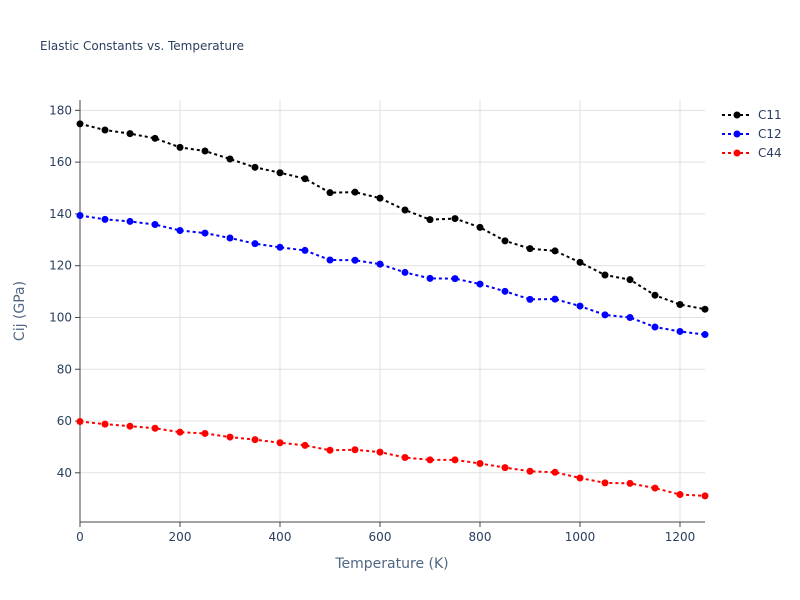 Image resolution: width=800 pixels, height=600 pixels. What do you see at coordinates (770, 134) in the screenshot?
I see `legend-label: C12` at bounding box center [770, 134].